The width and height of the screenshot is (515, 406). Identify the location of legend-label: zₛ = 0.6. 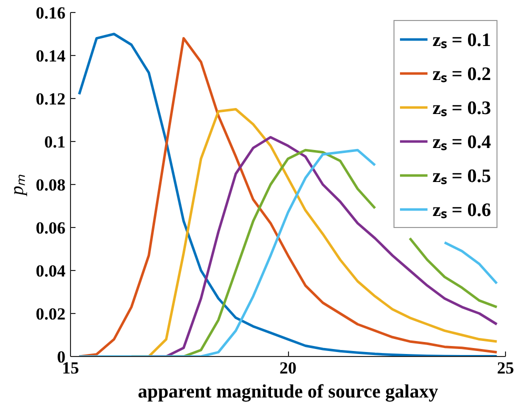
(461, 210).